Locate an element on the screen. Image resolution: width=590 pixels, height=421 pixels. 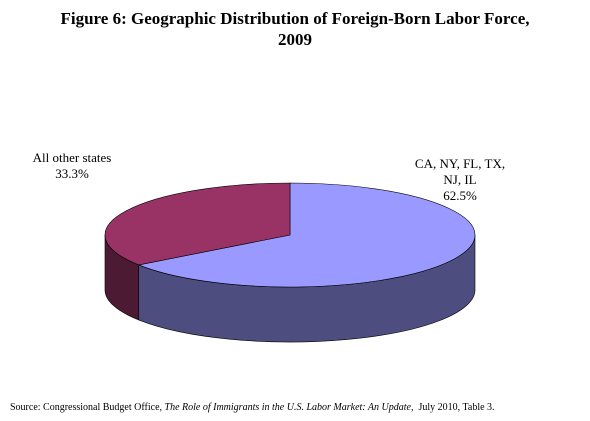
value-label: 62.5% is located at coordinates (460, 195).